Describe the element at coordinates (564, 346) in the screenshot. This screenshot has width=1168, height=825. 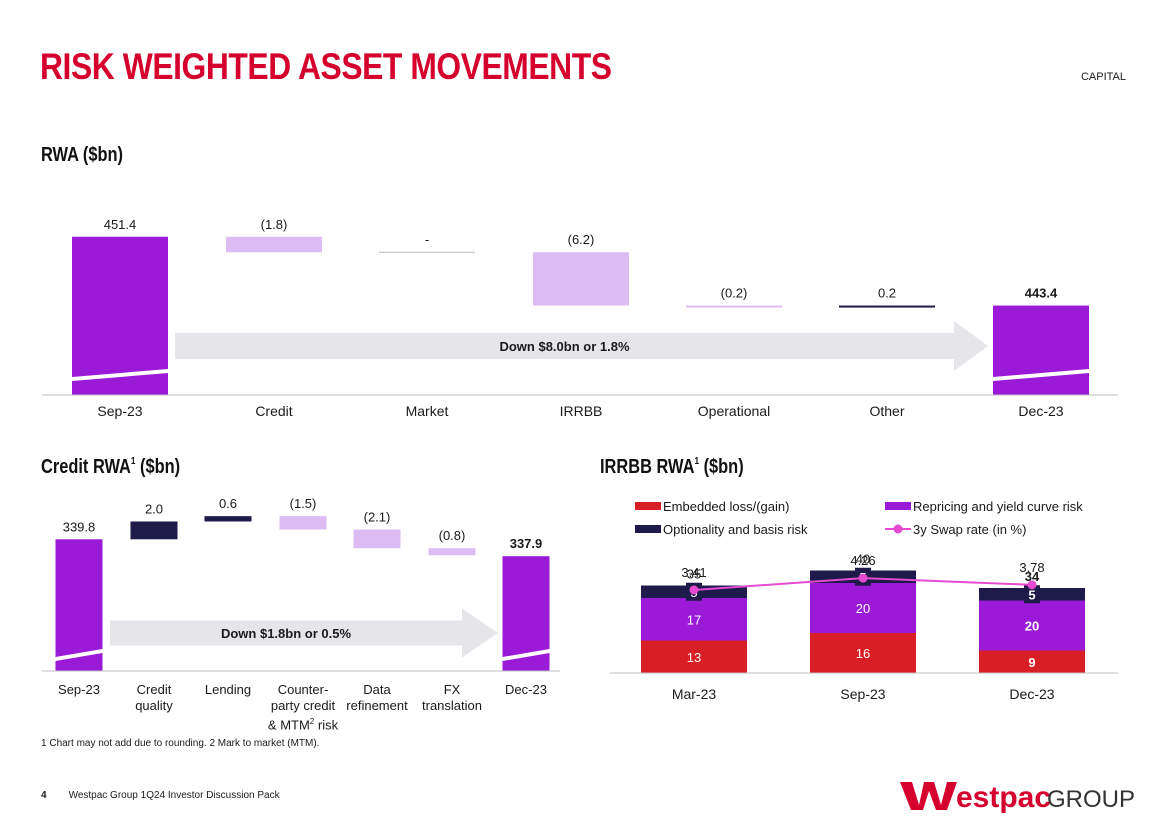
I see `trend-arrow-label: Down $8.0bn or 1.8%` at that location.